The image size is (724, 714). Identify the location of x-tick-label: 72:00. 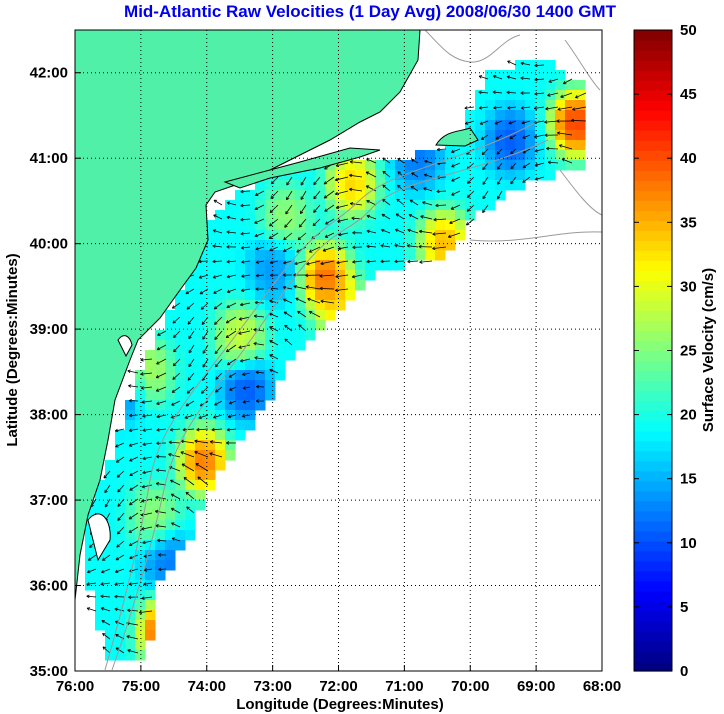
(338, 686).